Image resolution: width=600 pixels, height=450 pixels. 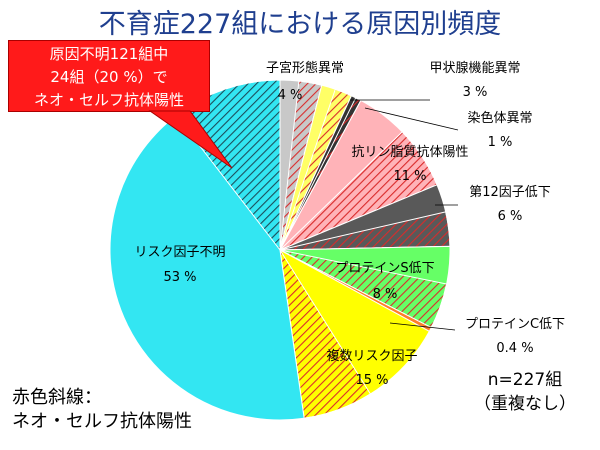 I want to click on slice-value-1: 4 %, so click(x=290, y=95).